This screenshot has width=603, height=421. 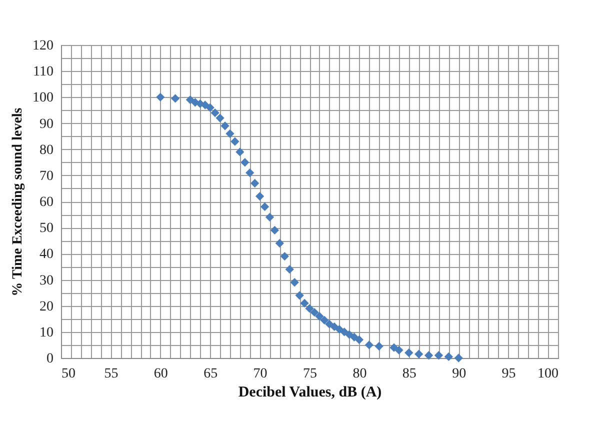 What do you see at coordinates (409, 374) in the screenshot?
I see `x-tick-label: 85` at bounding box center [409, 374].